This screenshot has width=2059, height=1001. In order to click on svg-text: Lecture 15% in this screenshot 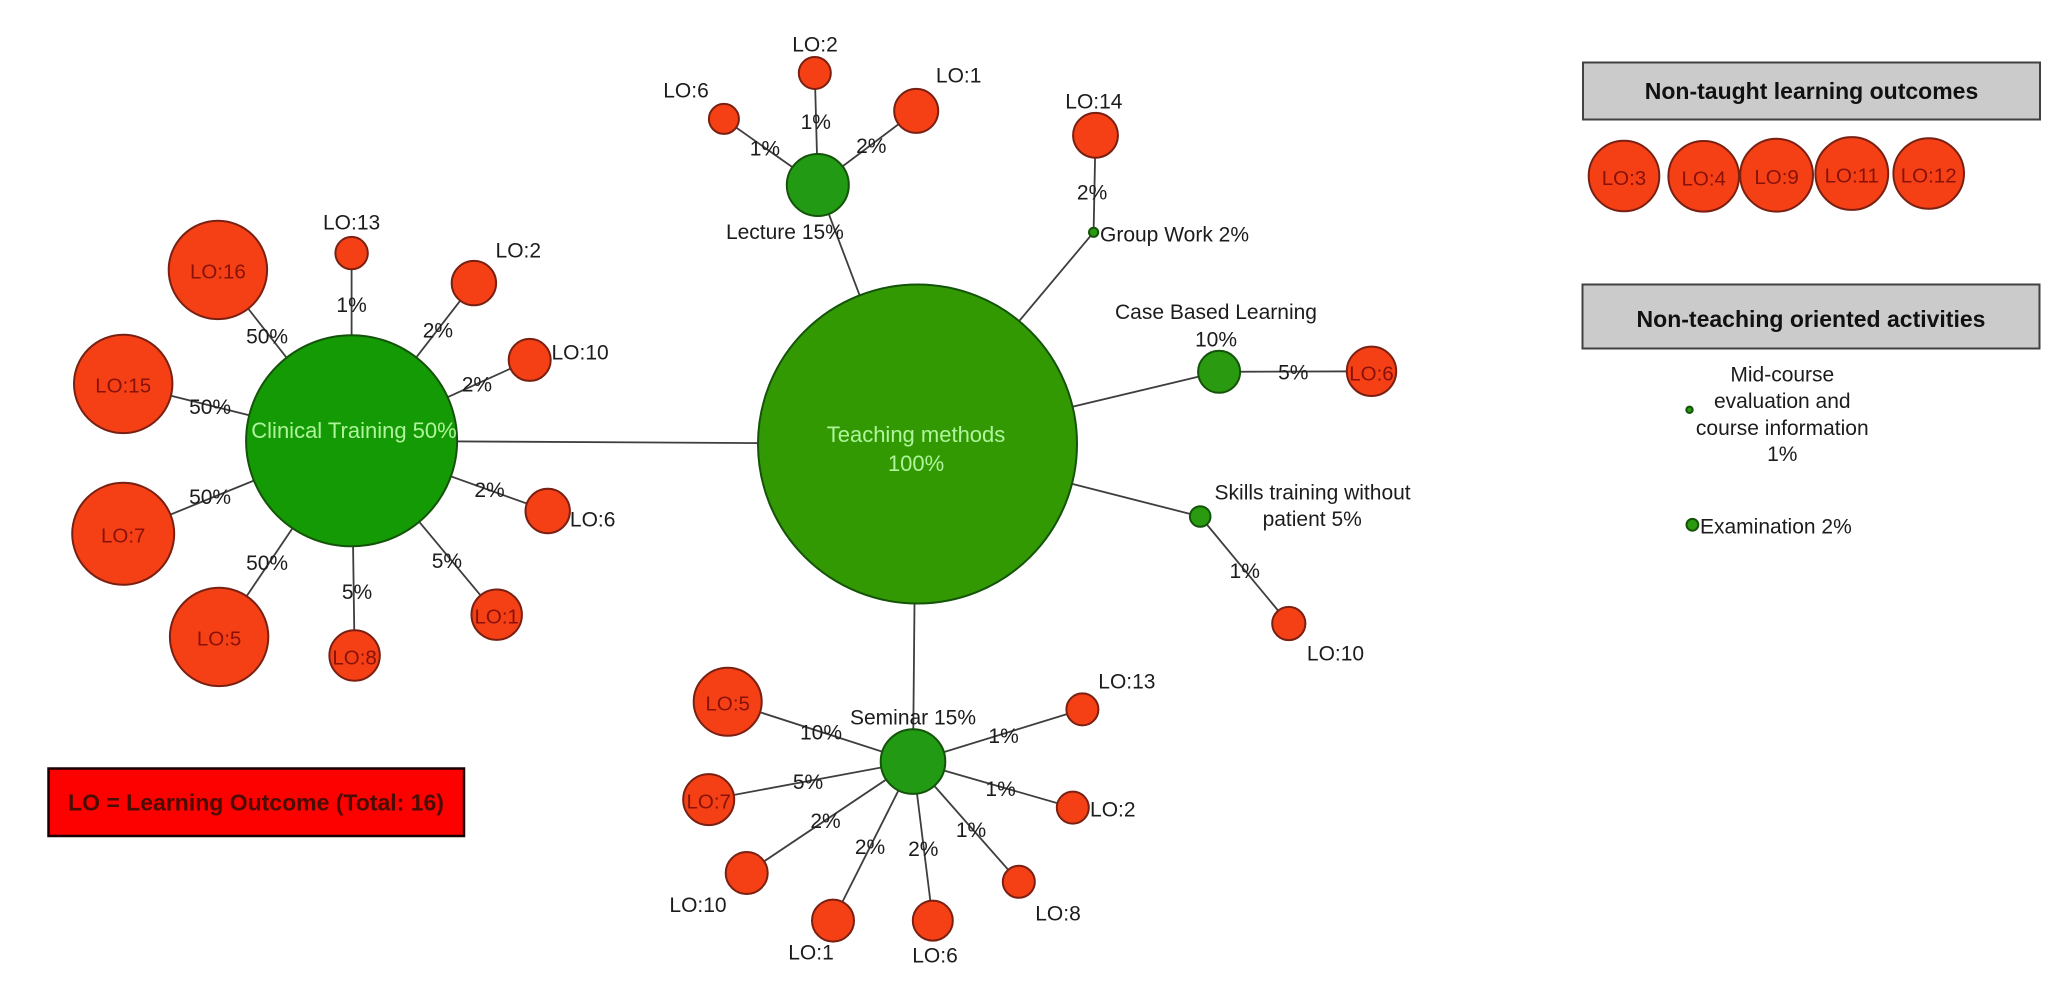, I will do `click(785, 232)`.